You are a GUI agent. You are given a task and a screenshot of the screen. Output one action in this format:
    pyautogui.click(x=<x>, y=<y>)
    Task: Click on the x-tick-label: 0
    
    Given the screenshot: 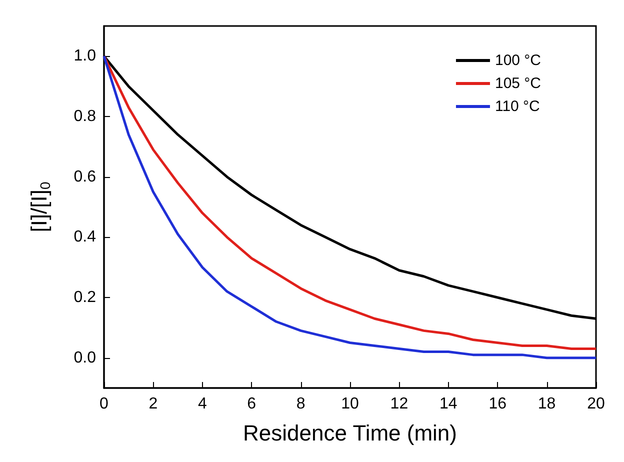 What is the action you would take?
    pyautogui.click(x=104, y=404)
    